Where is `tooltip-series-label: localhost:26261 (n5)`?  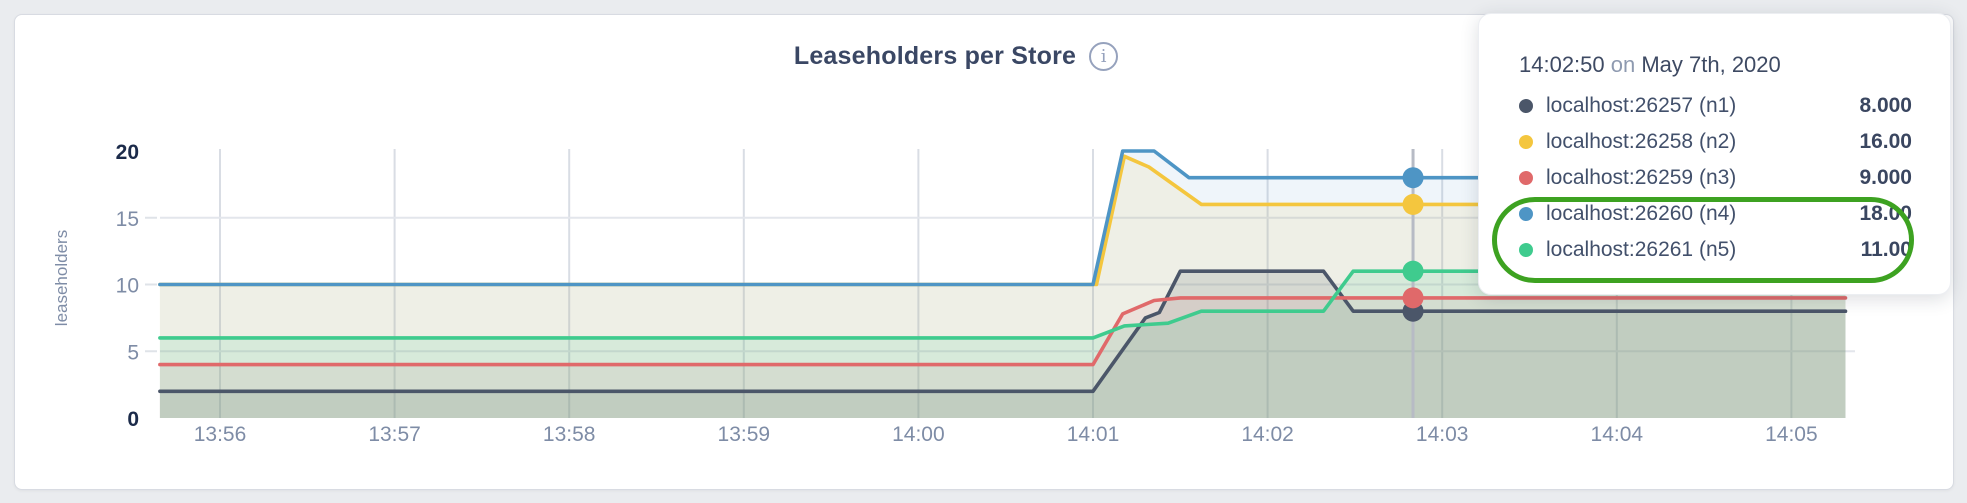
tooltip-series-label: localhost:26261 (n5) is located at coordinates (1641, 249).